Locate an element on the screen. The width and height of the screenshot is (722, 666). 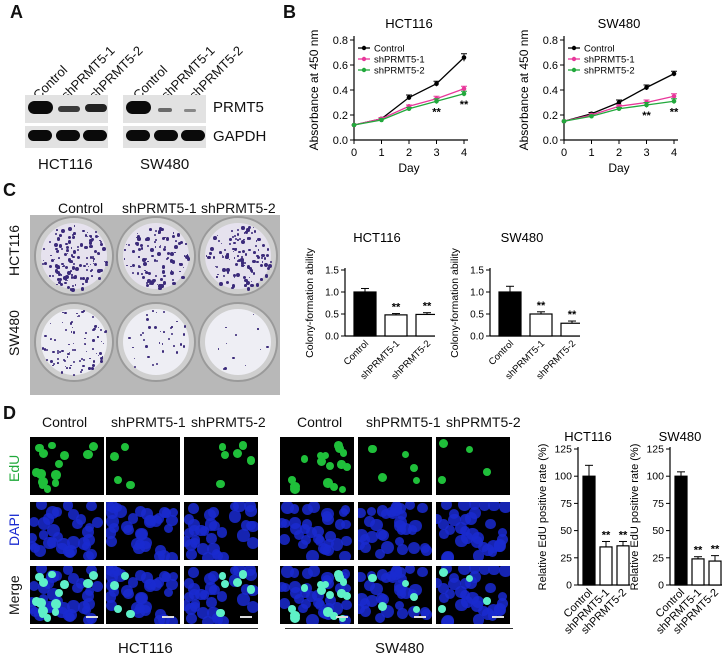
panel-label-a: A is located at coordinates (16, 12).